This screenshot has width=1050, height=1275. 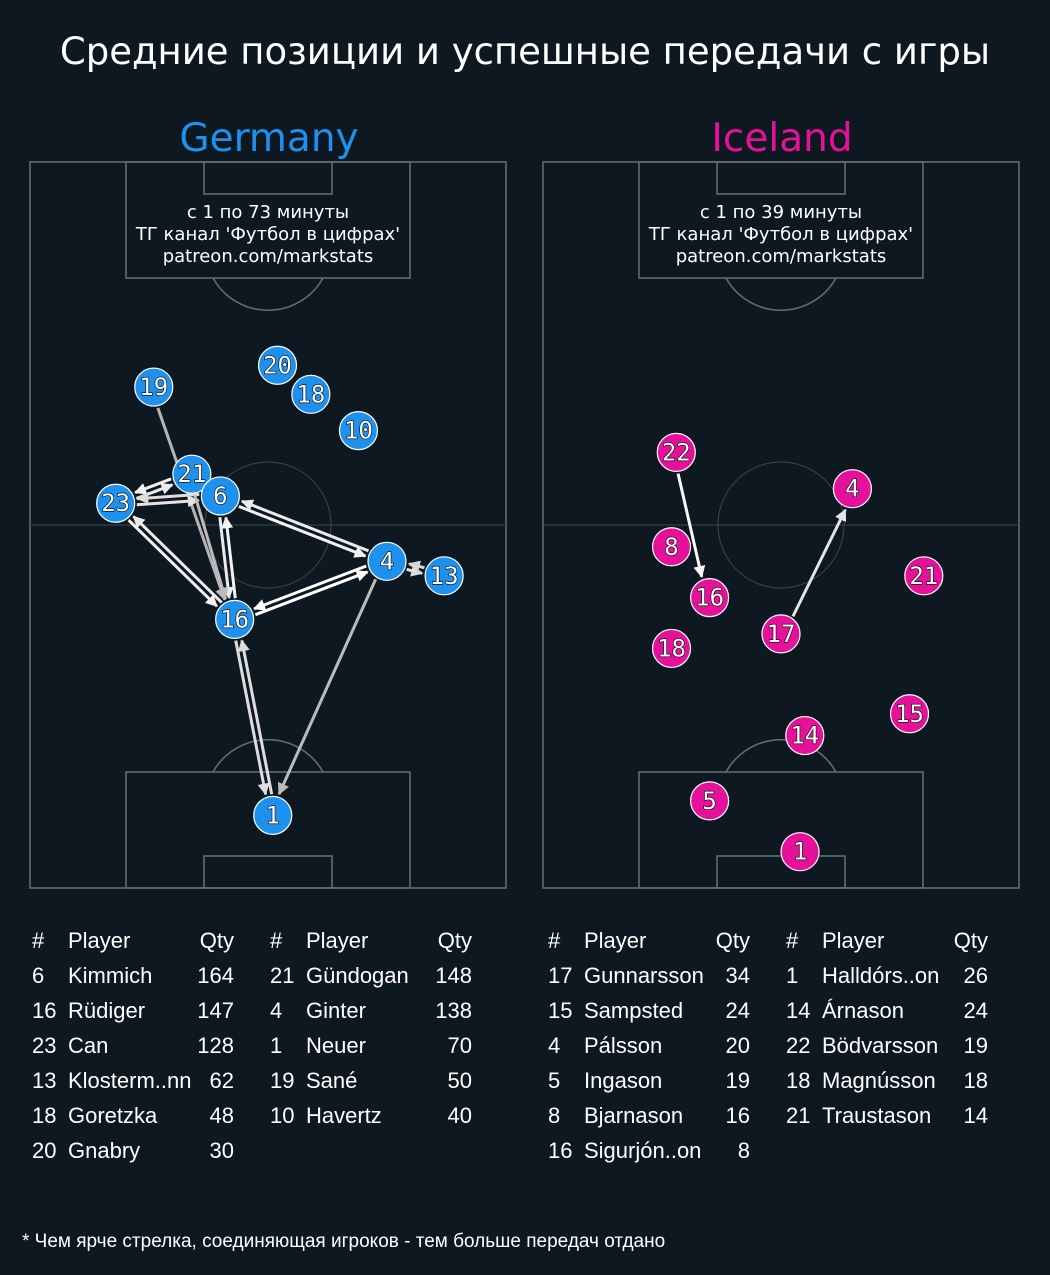 What do you see at coordinates (269, 138) in the screenshot?
I see `team-title-germany: Germany` at bounding box center [269, 138].